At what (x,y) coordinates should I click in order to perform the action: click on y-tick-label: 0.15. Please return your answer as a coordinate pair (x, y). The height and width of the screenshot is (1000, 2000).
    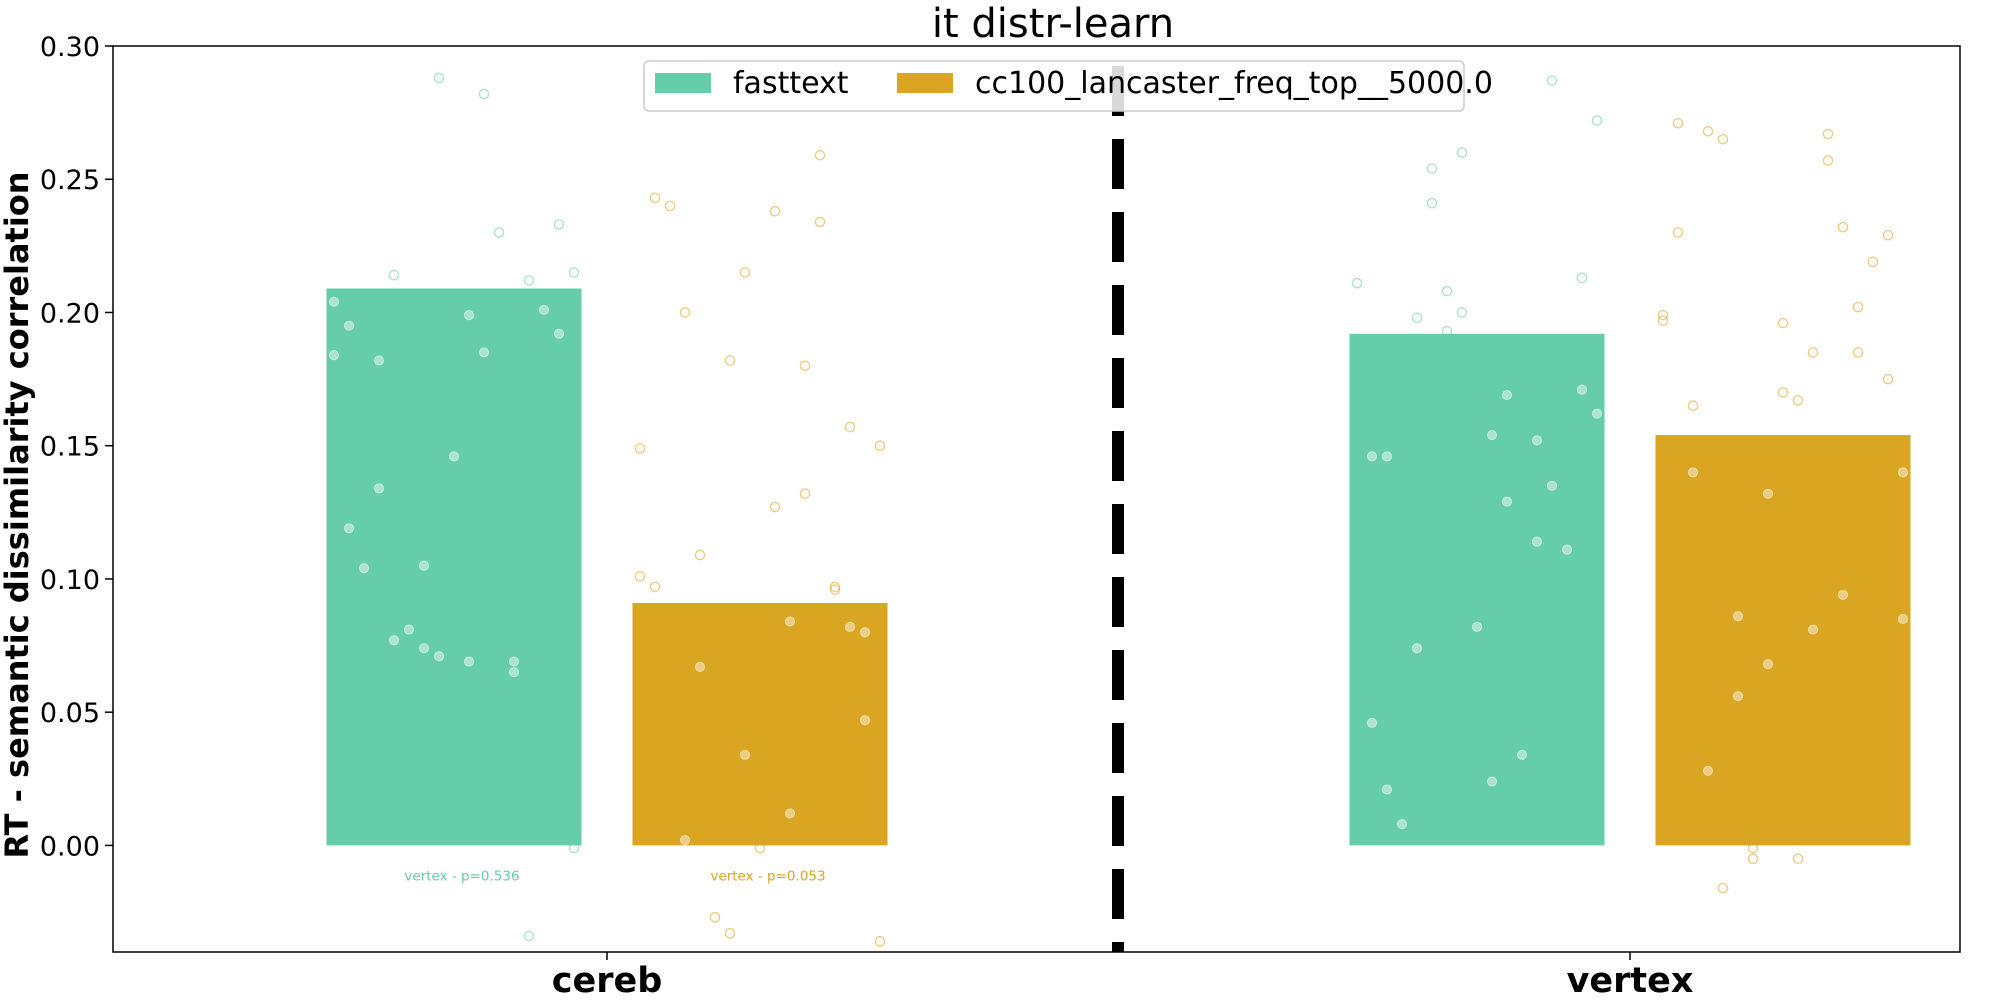
    Looking at the image, I should click on (70, 447).